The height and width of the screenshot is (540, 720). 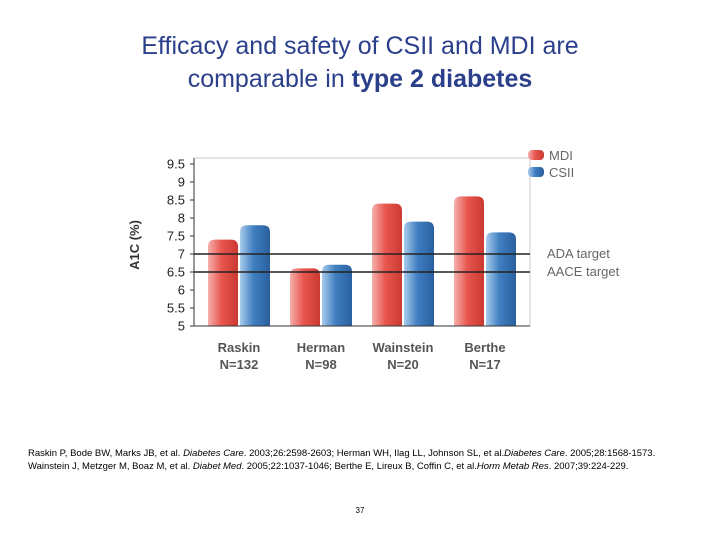 I want to click on category-label: Herman, so click(x=321, y=347).